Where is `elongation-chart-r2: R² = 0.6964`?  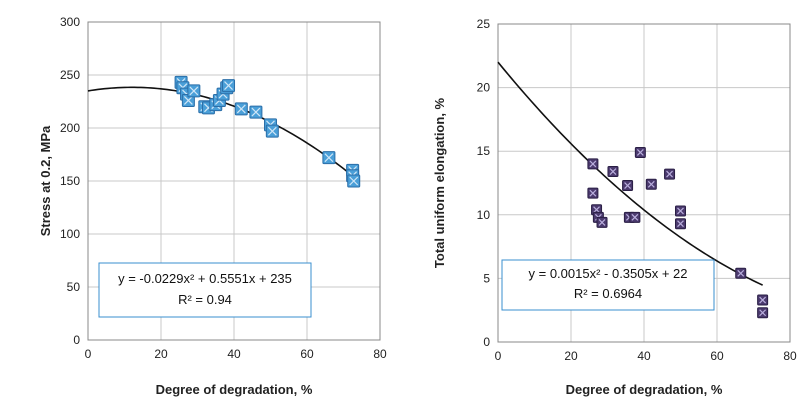 elongation-chart-r2: R² = 0.6964 is located at coordinates (608, 293).